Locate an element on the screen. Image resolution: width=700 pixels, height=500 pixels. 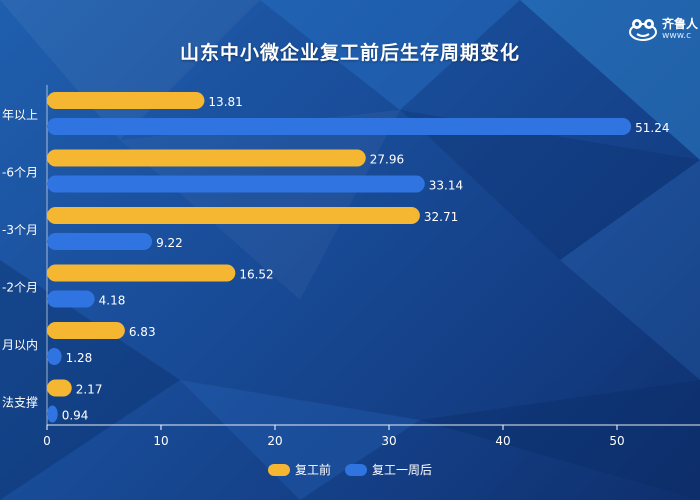
category-label-3: -2个月 is located at coordinates (20, 288).